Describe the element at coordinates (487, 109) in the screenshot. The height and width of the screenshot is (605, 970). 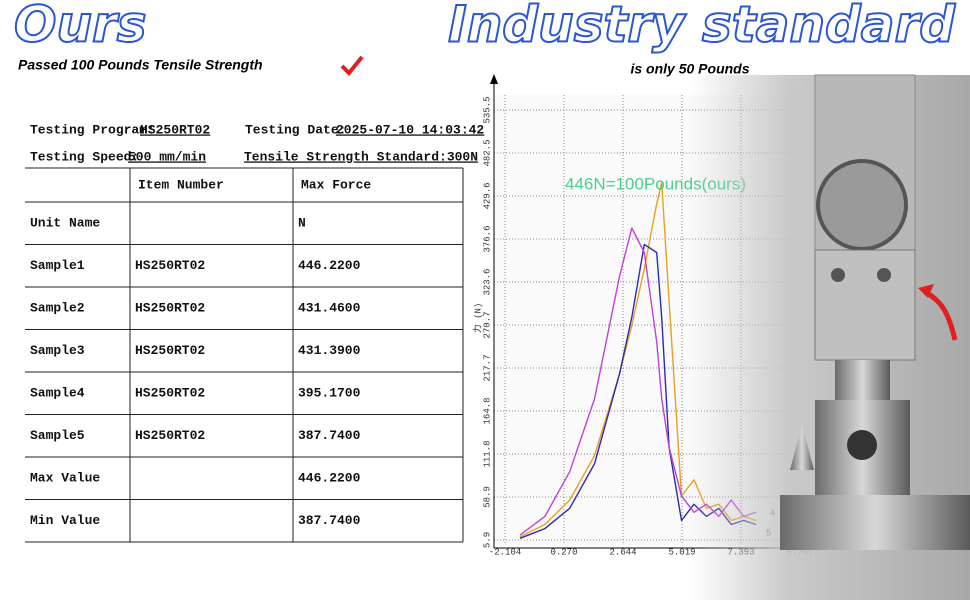
I see `y-tick-label: 535.5` at that location.